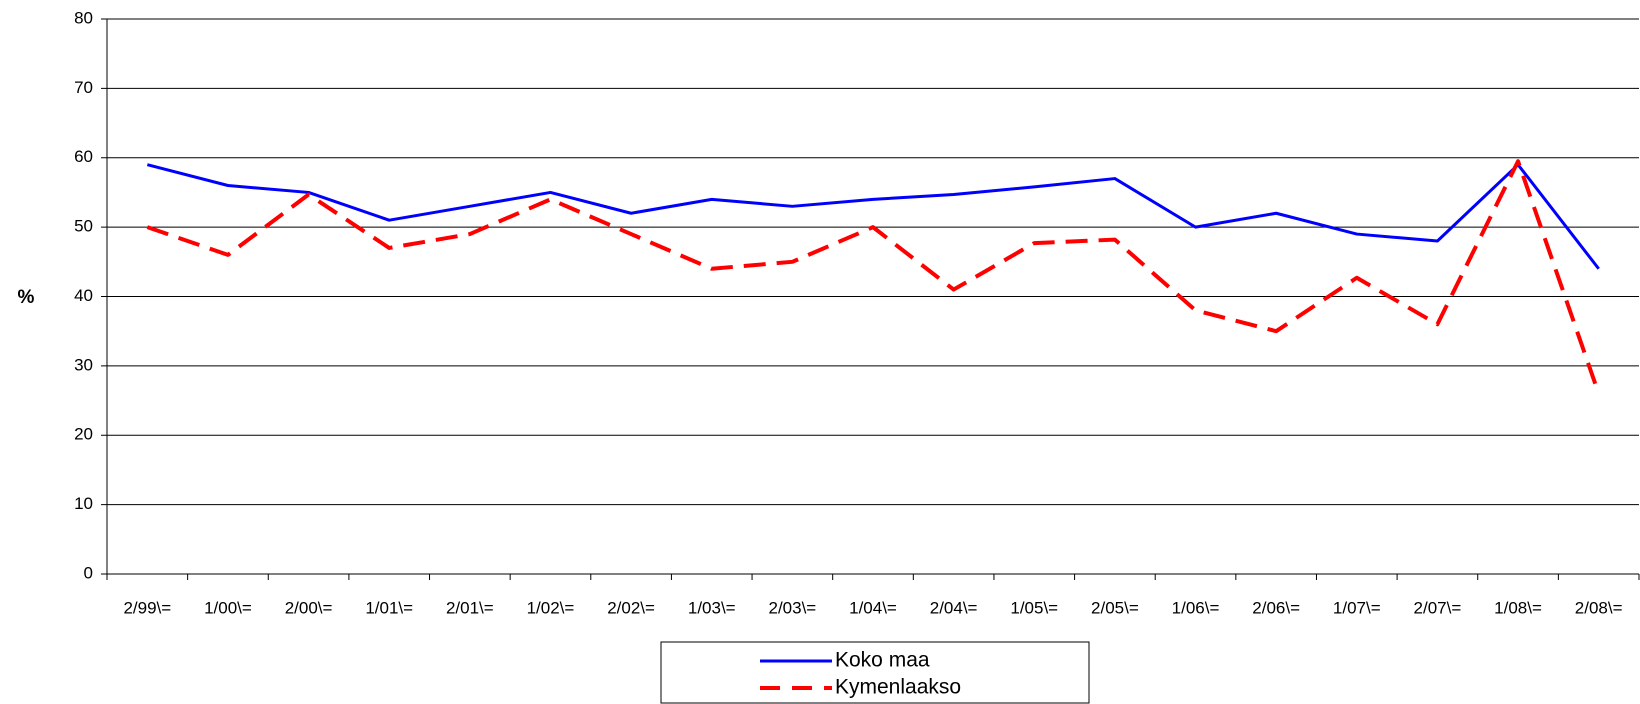 This screenshot has width=1640, height=704. I want to click on y-tick-label: 60, so click(83, 156).